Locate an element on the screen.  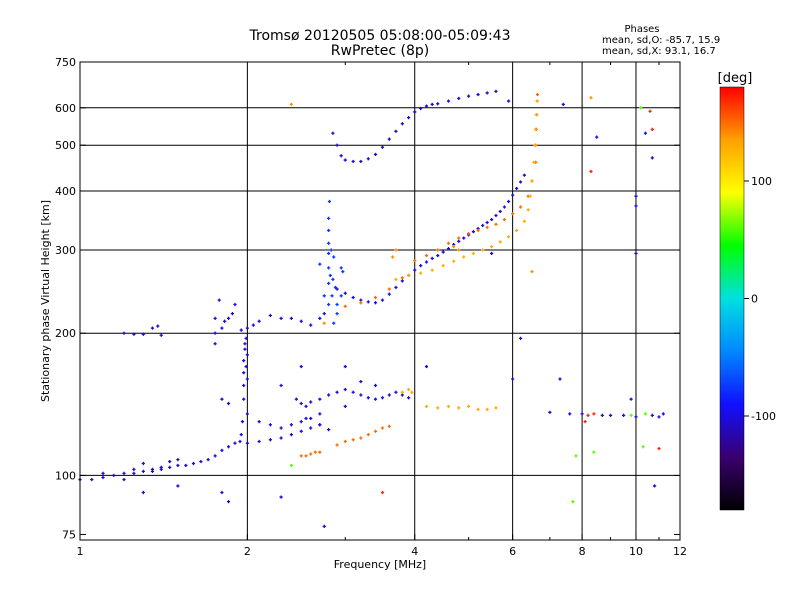
colorbar-label: [deg] is located at coordinates (735, 78).